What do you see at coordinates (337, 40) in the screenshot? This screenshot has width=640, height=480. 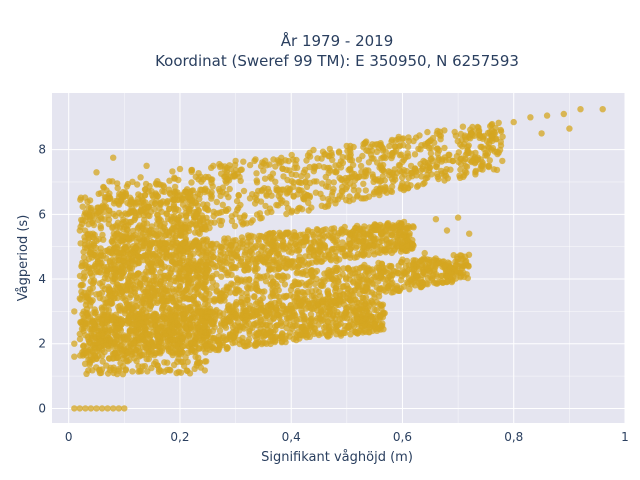 I see `chart-title-line-1: År 1979 - 2019` at bounding box center [337, 40].